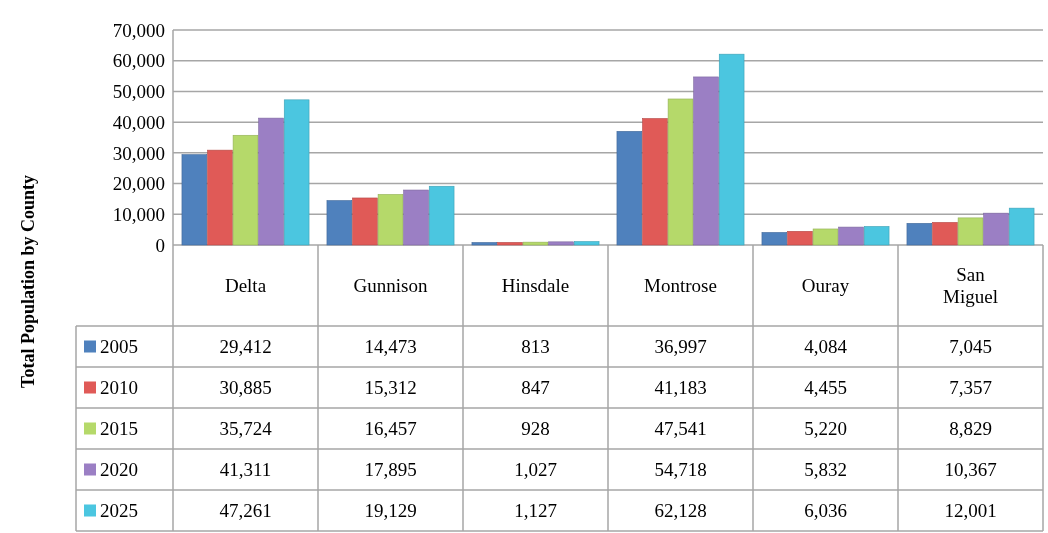 Image resolution: width=1048 pixels, height=533 pixels. What do you see at coordinates (119, 347) in the screenshot?
I see `legend-label: 2005` at bounding box center [119, 347].